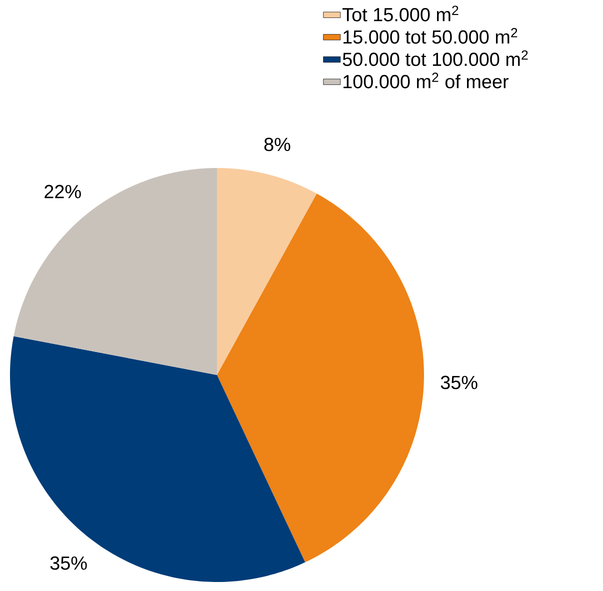 Image resolution: width=603 pixels, height=591 pixels. What do you see at coordinates (62, 191) in the screenshot?
I see `data-label: 22%` at bounding box center [62, 191].